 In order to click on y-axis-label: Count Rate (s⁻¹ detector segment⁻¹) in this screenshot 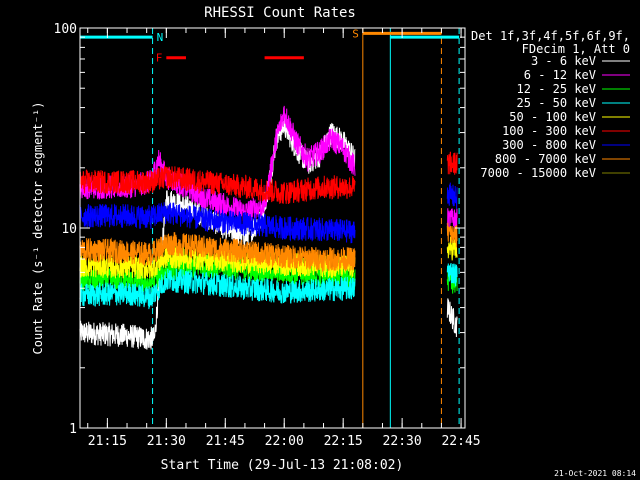, I will do `click(38, 228)`.